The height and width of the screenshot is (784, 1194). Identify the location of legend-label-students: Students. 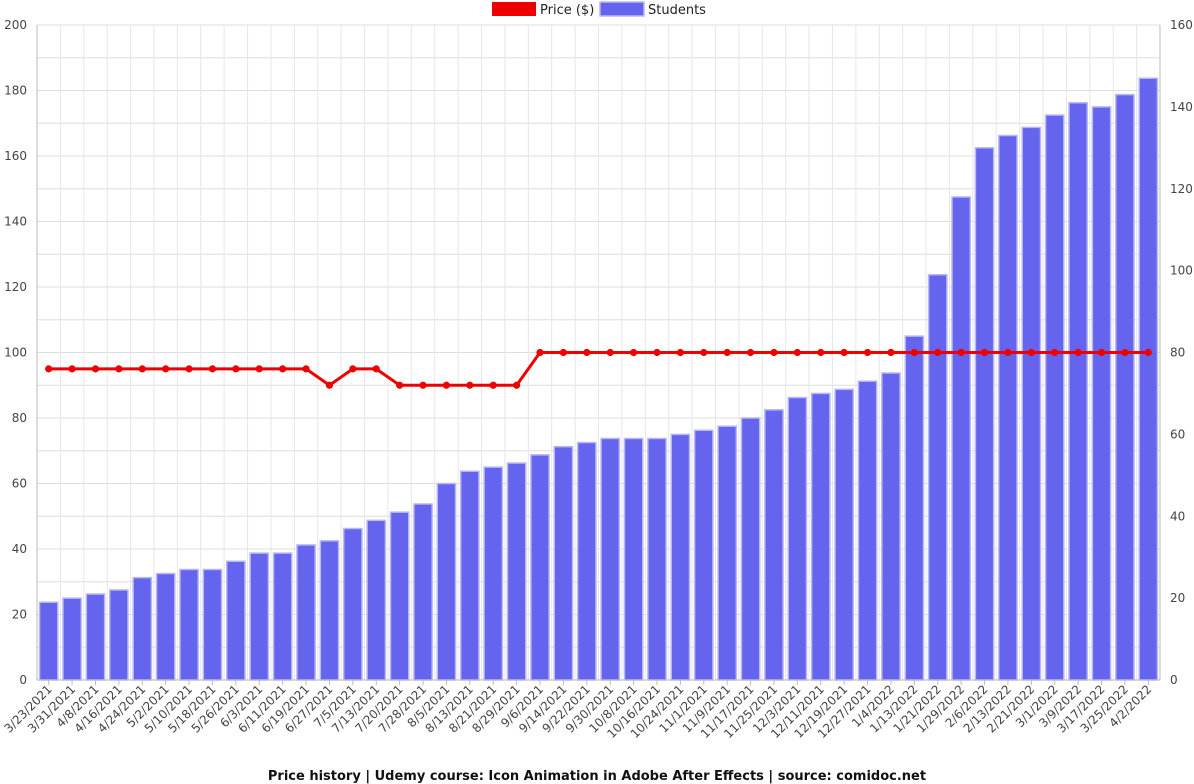
(677, 10).